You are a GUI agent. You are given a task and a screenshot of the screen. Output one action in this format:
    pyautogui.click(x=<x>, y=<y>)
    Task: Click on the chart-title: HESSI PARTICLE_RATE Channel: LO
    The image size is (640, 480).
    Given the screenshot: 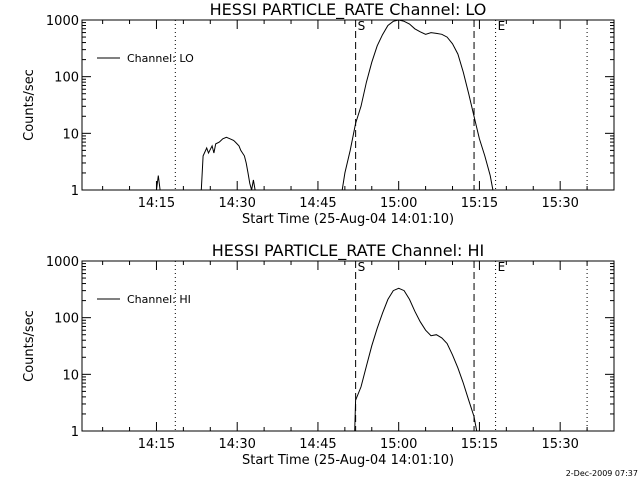 What is the action you would take?
    pyautogui.click(x=348, y=10)
    